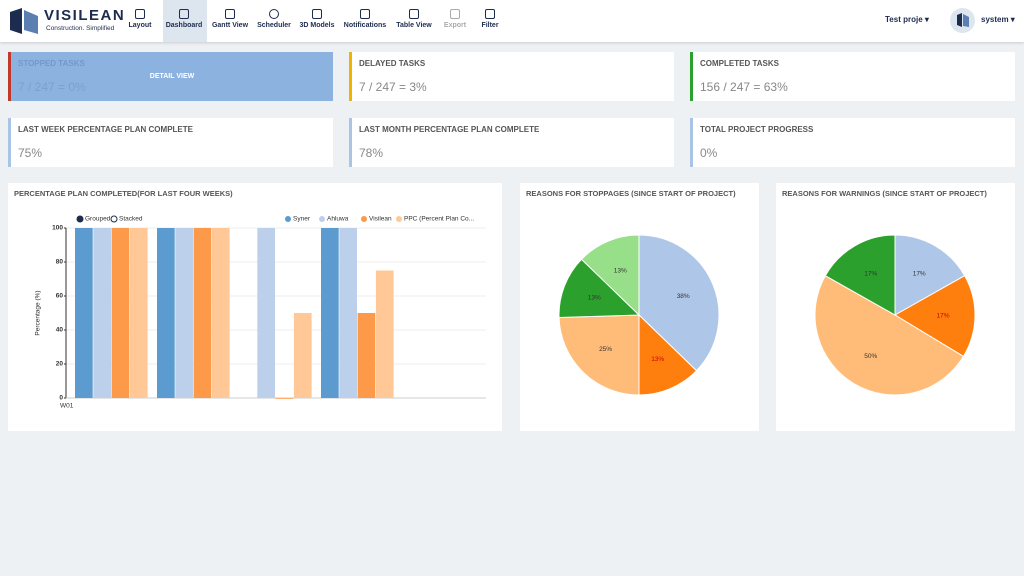 This screenshot has height=576, width=1024. What do you see at coordinates (338, 219) in the screenshot?
I see `legend-label: Ahluwa` at bounding box center [338, 219].